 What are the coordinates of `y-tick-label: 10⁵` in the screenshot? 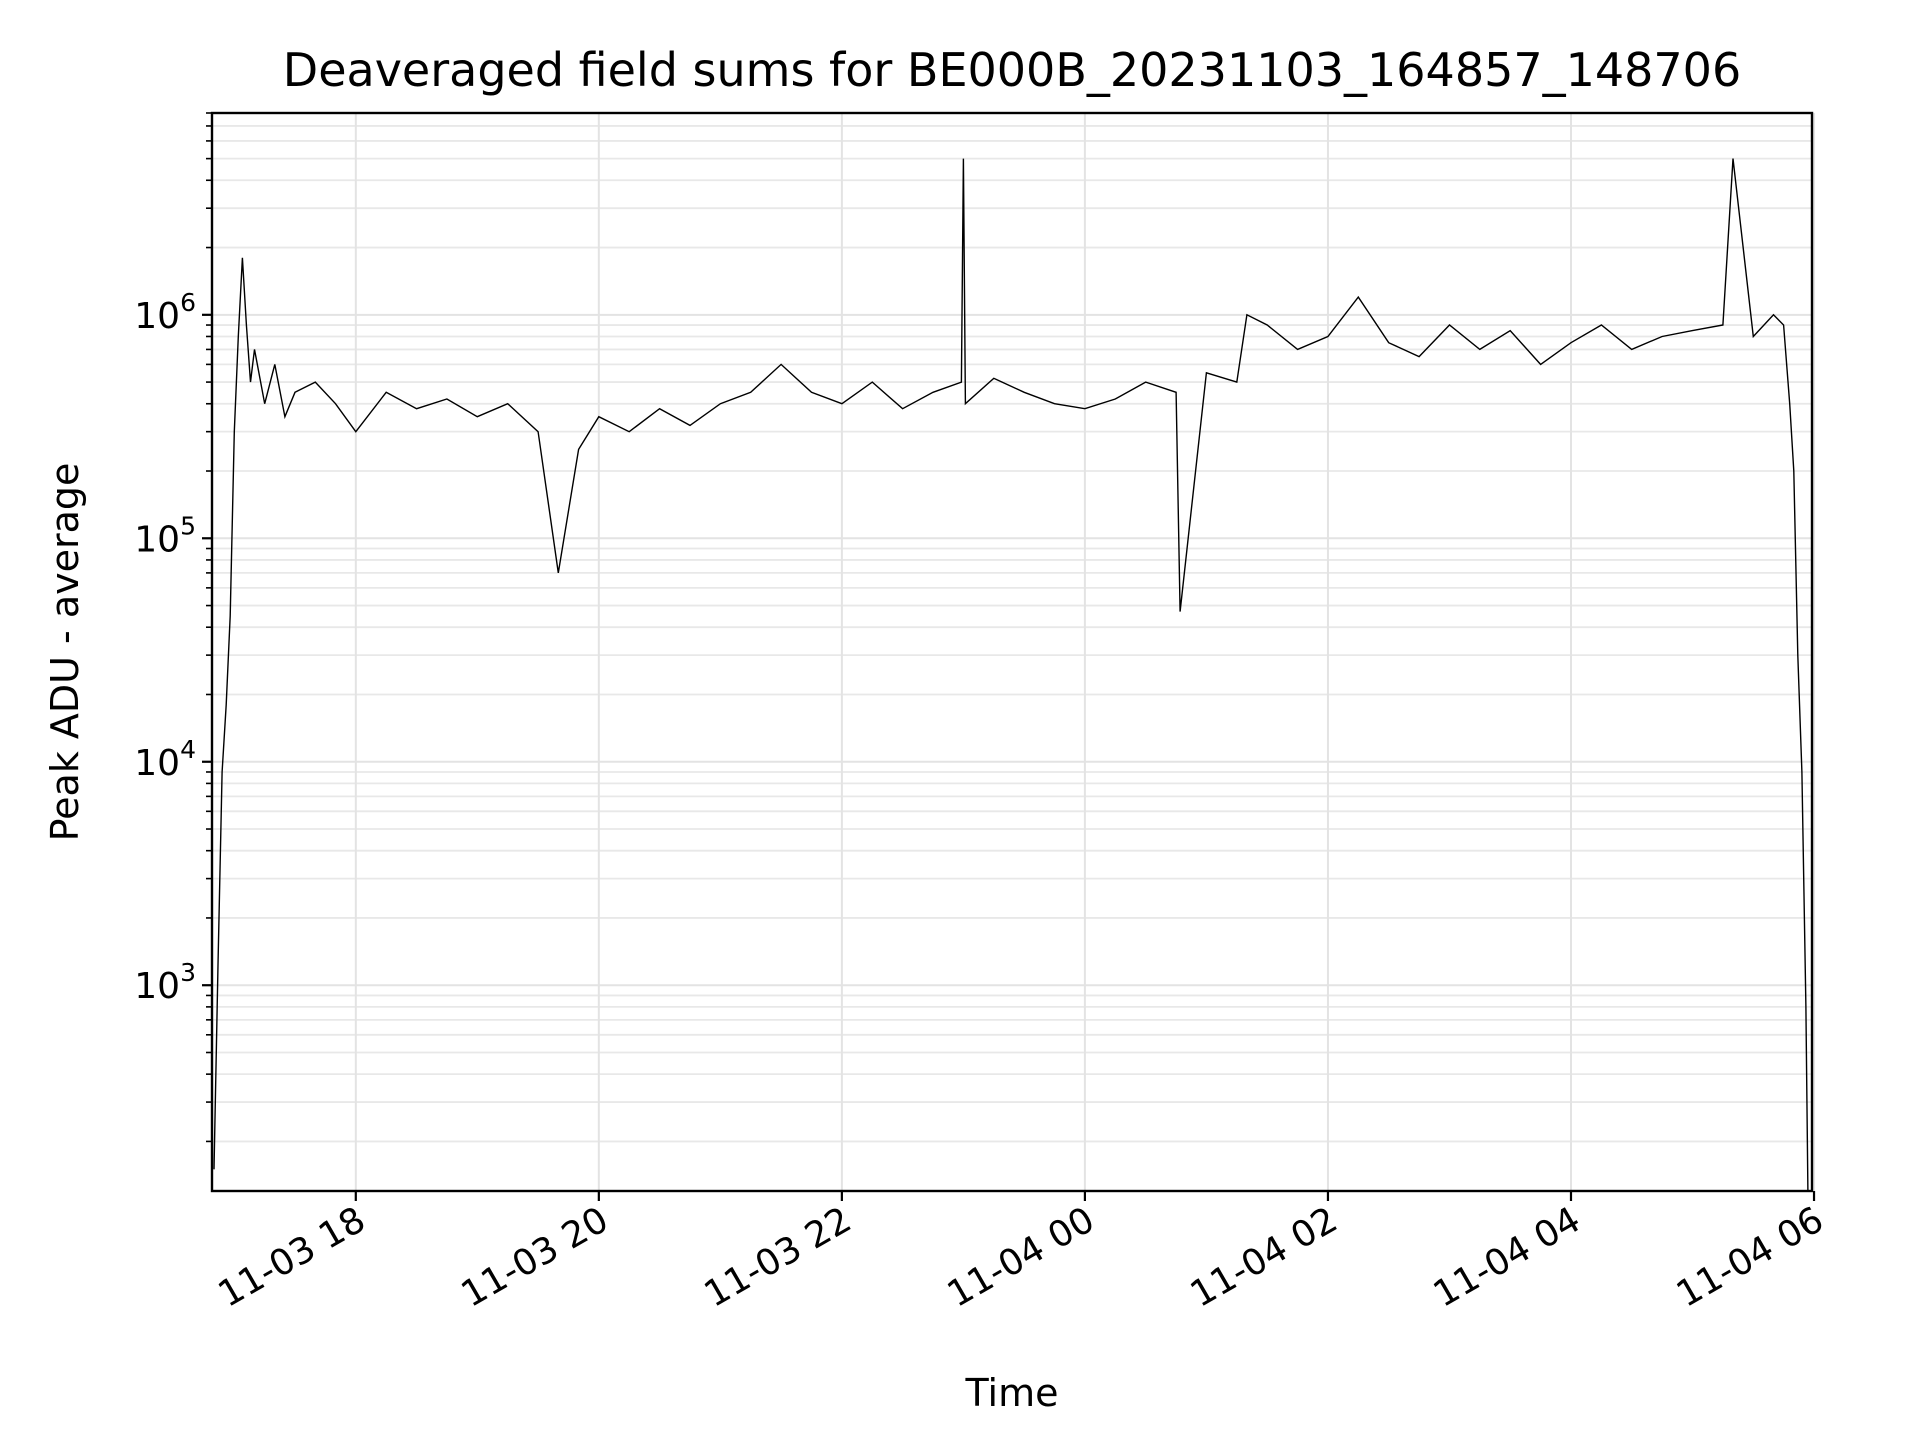 It's located at (165, 535).